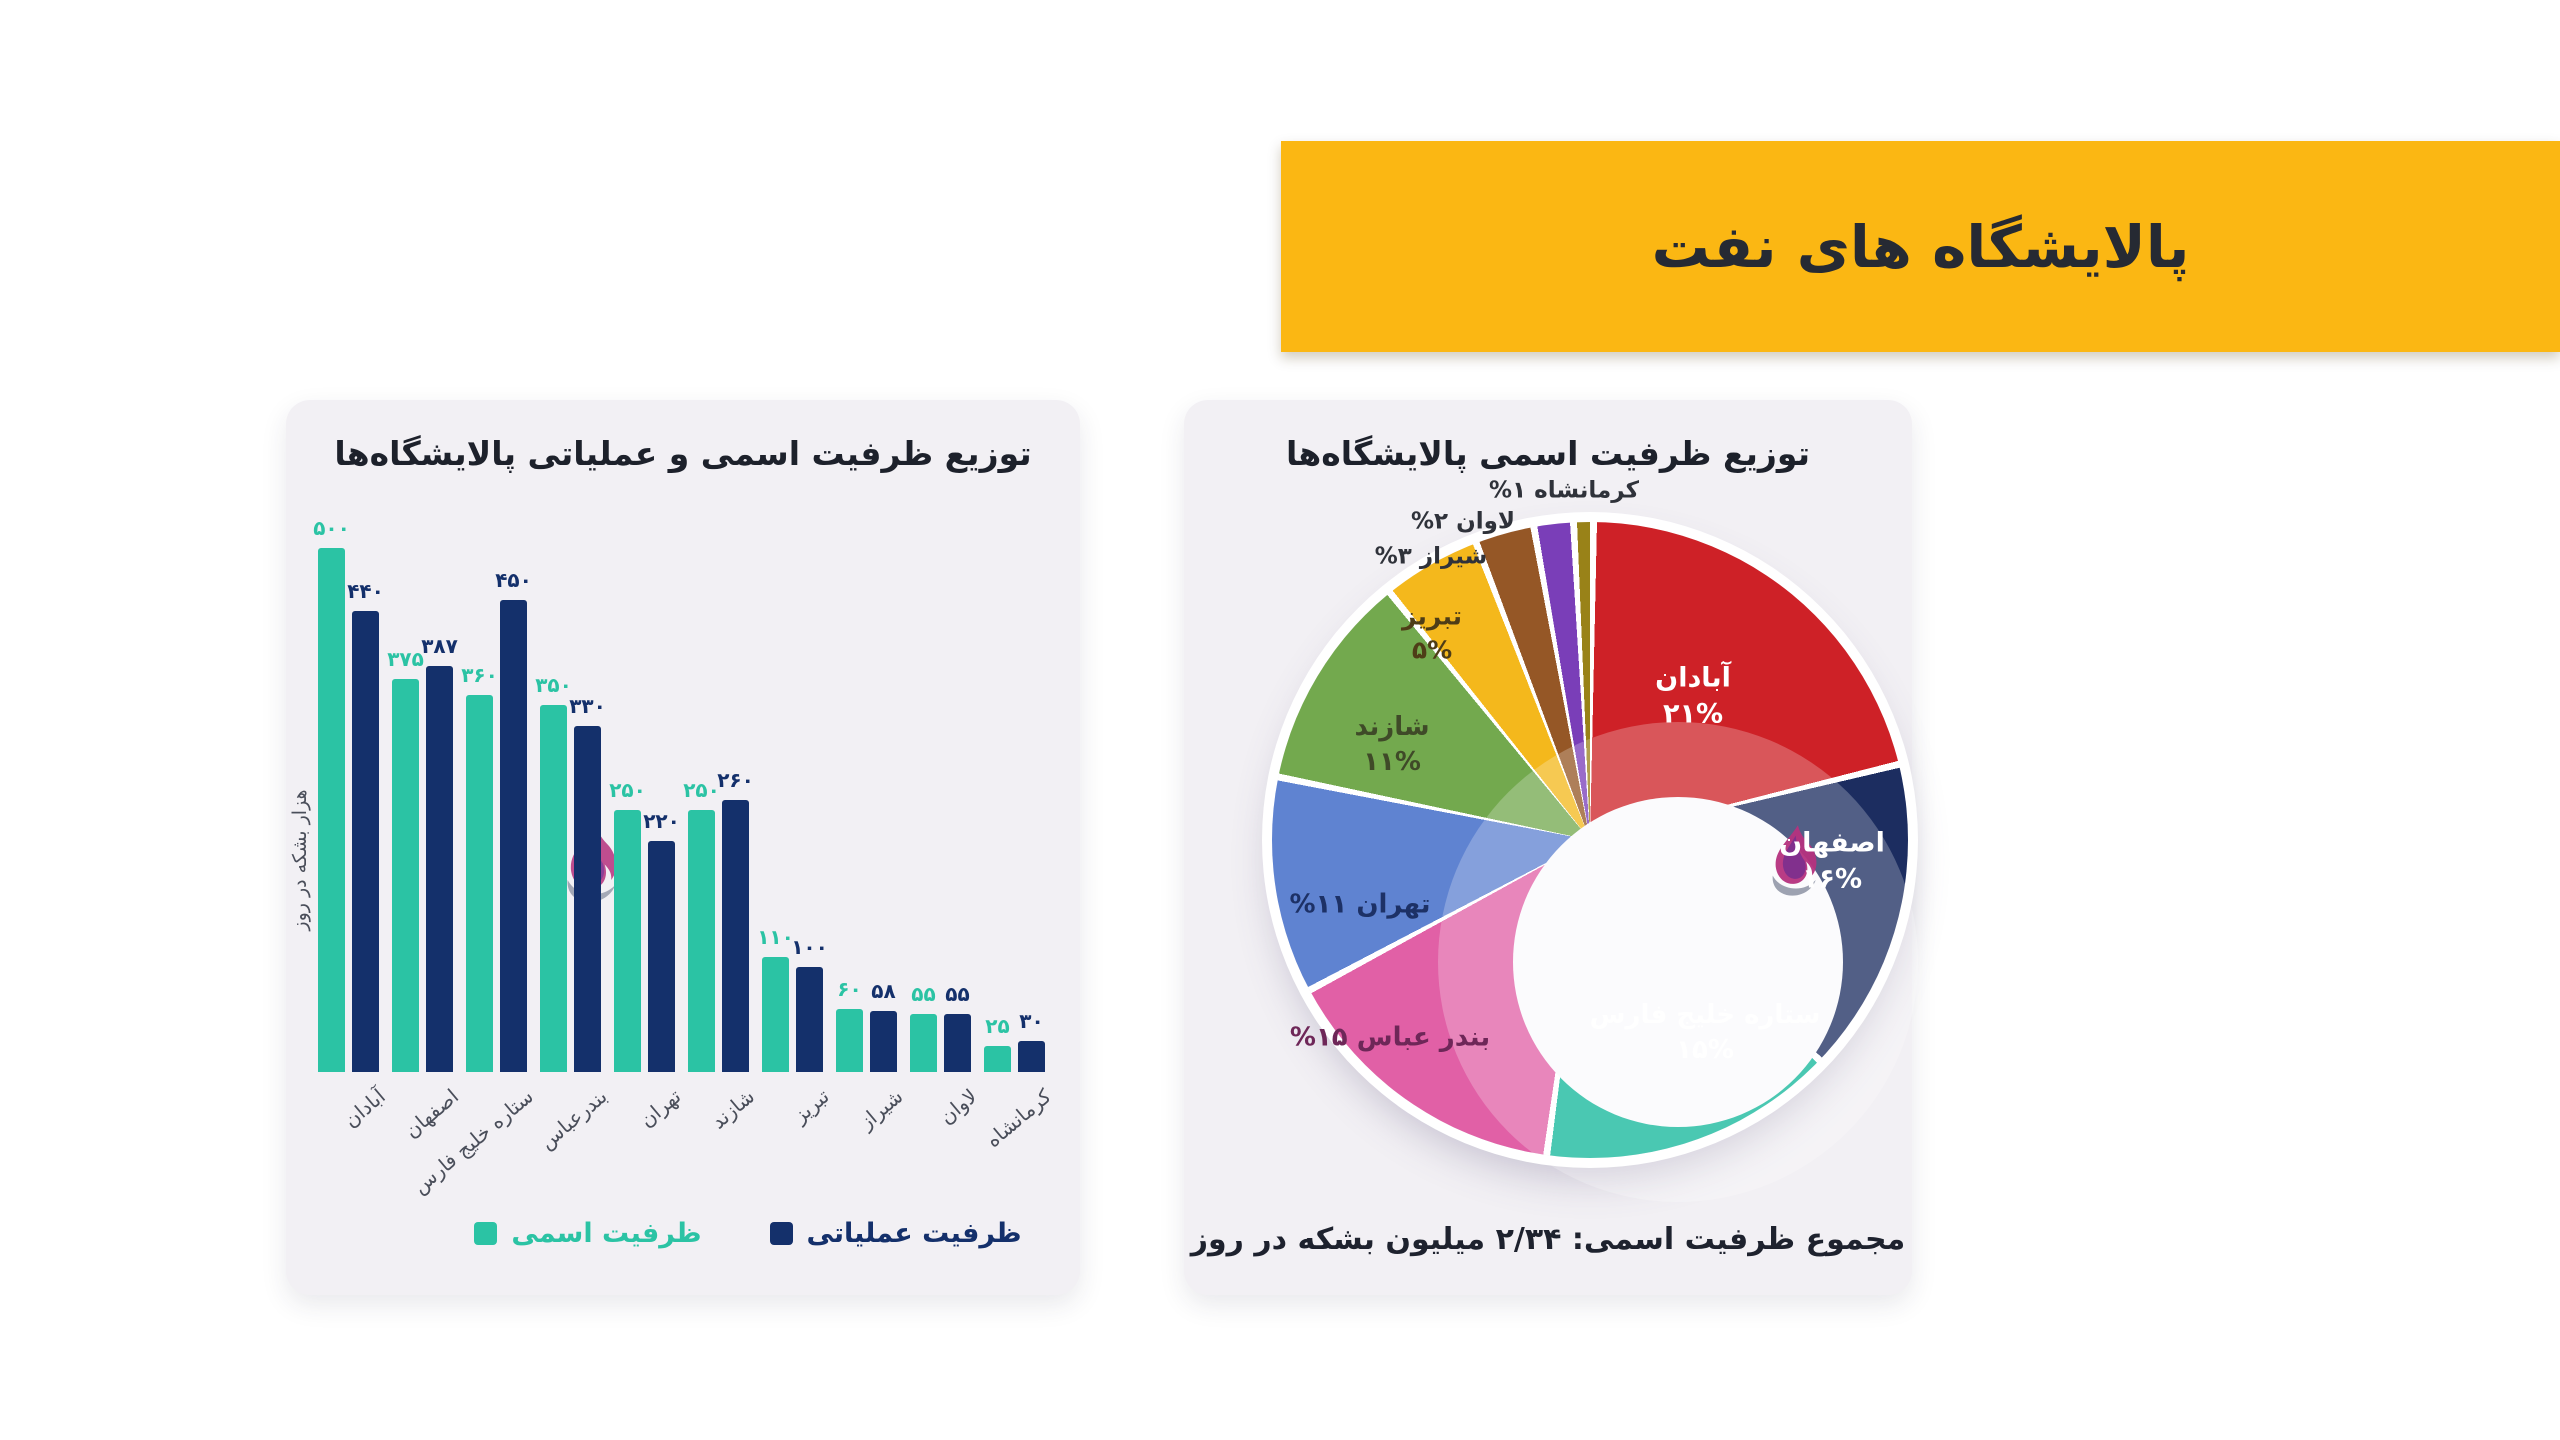  I want to click on x-axis-label: لاوان, so click(958, 1106).